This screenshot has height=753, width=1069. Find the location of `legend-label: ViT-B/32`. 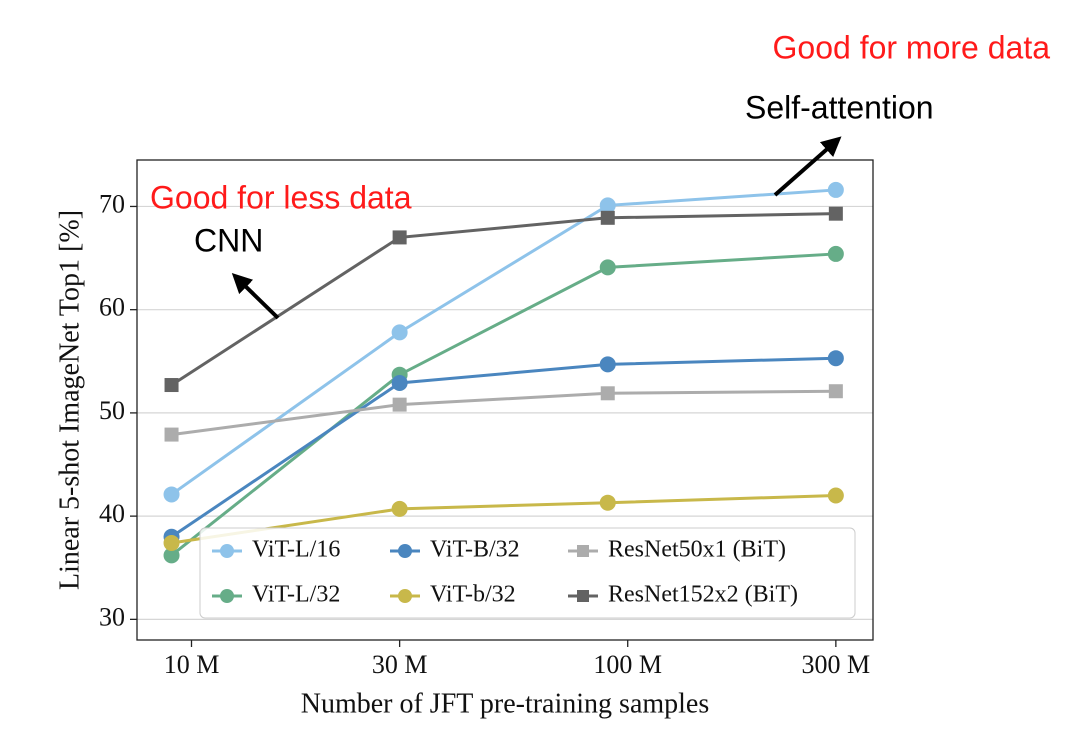

legend-label: ViT-B/32 is located at coordinates (475, 550).